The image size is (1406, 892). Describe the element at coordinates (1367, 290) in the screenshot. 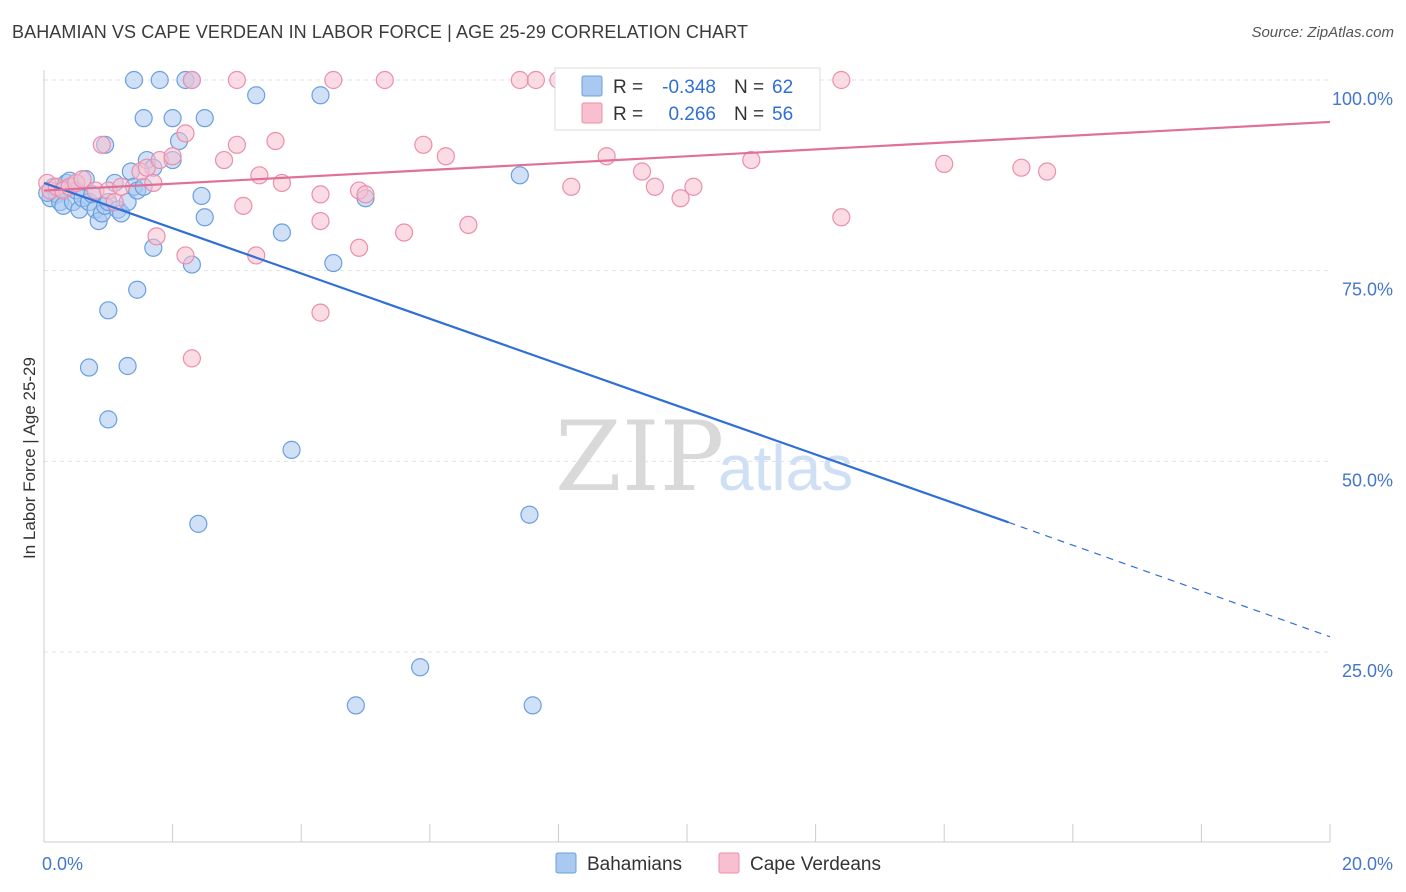

I see `y-tick-label-1: 75.0%` at that location.